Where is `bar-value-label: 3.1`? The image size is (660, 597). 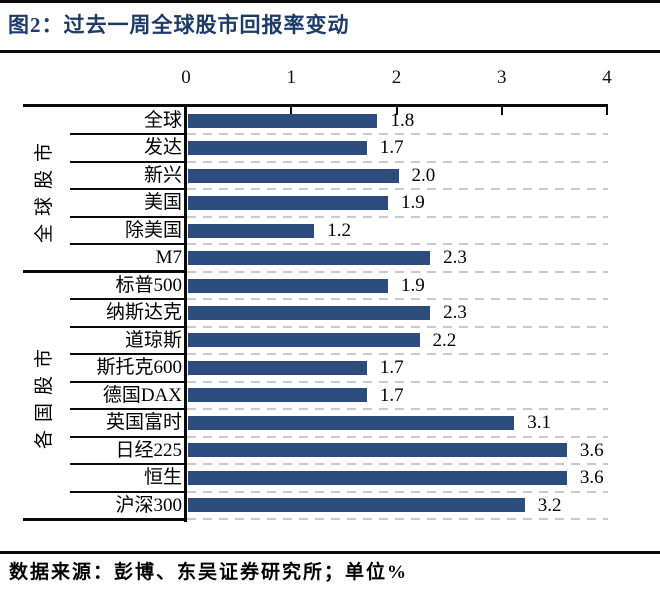 bar-value-label: 3.1 is located at coordinates (539, 423).